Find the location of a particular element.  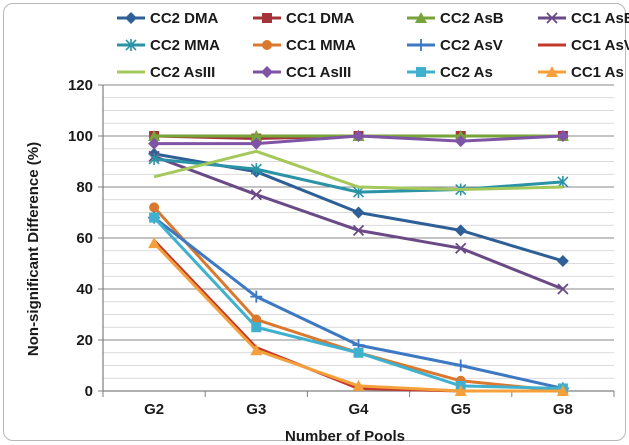

legend-item: CC1 AsV is located at coordinates (583, 45).